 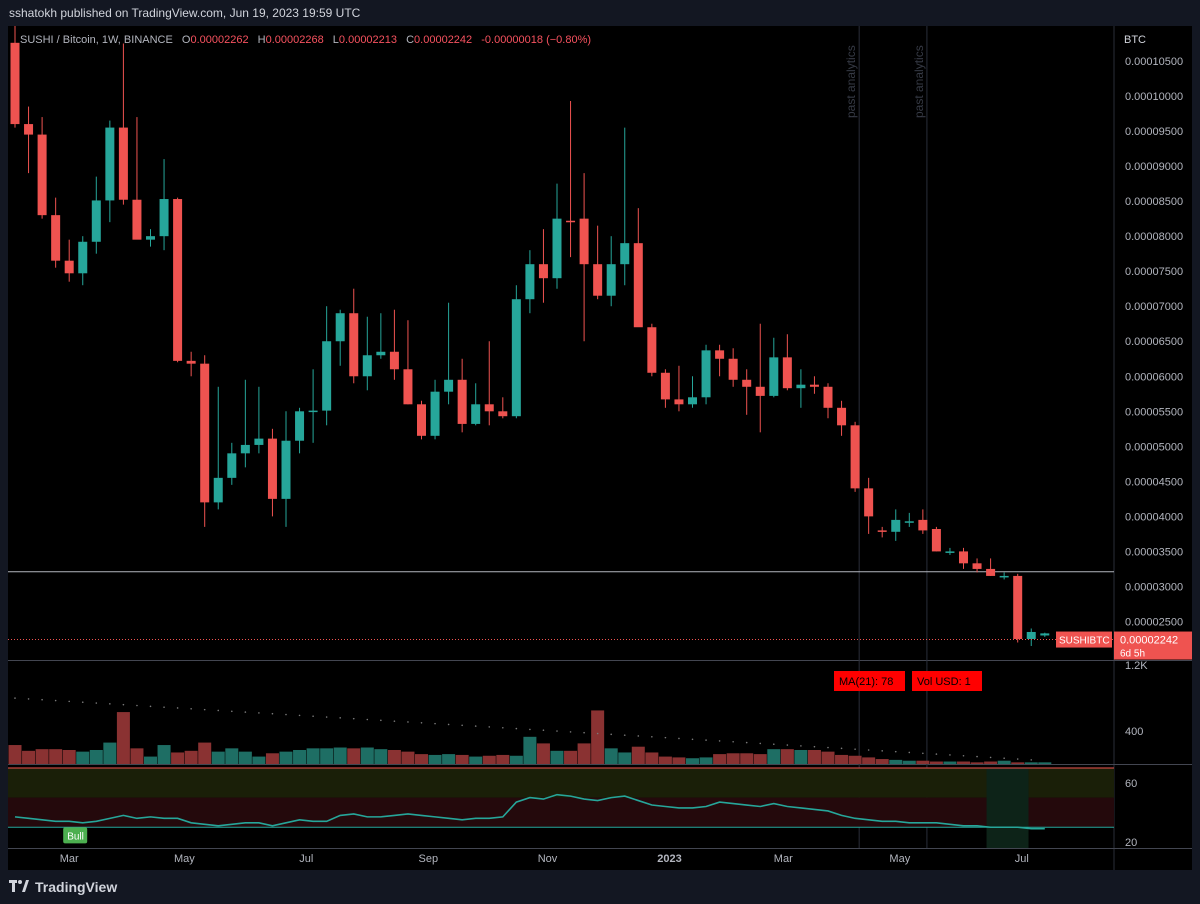 What do you see at coordinates (548, 859) in the screenshot?
I see `time-axis-label: Nov` at bounding box center [548, 859].